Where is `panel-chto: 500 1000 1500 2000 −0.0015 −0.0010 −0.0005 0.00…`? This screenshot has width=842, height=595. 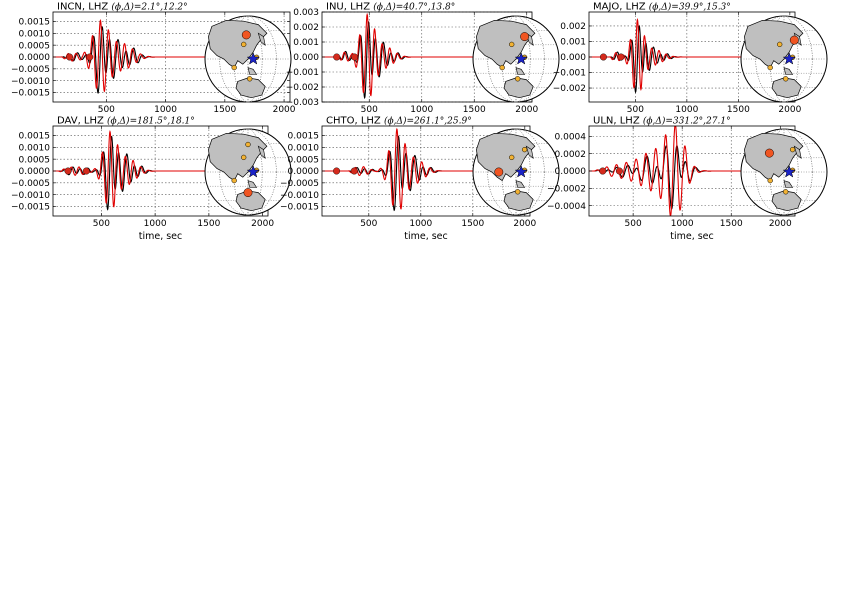
panel-chto: 500 1000 1500 2000 −0.0015 −0.0010 −0.0005 0.00… is located at coordinates (408, 179).